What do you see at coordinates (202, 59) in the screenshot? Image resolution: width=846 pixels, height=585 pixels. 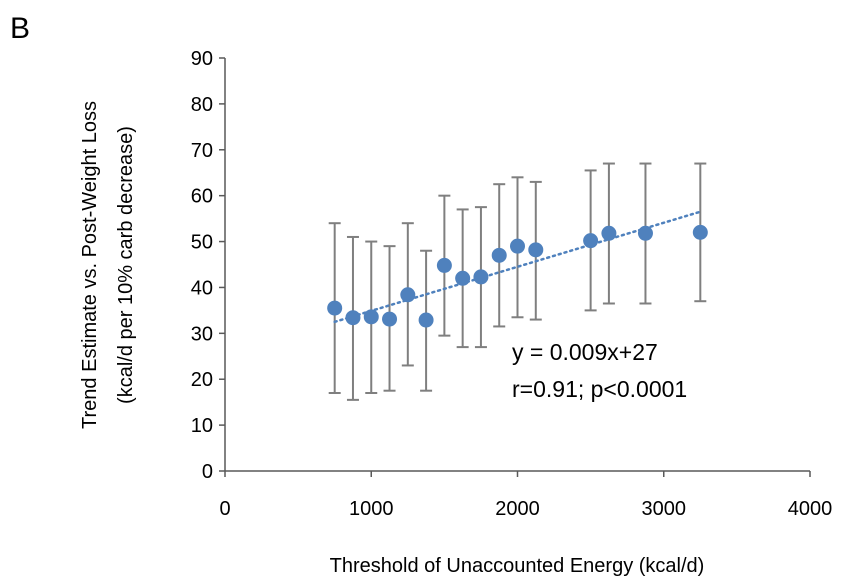 I see `y-tick-label: 90` at bounding box center [202, 59].